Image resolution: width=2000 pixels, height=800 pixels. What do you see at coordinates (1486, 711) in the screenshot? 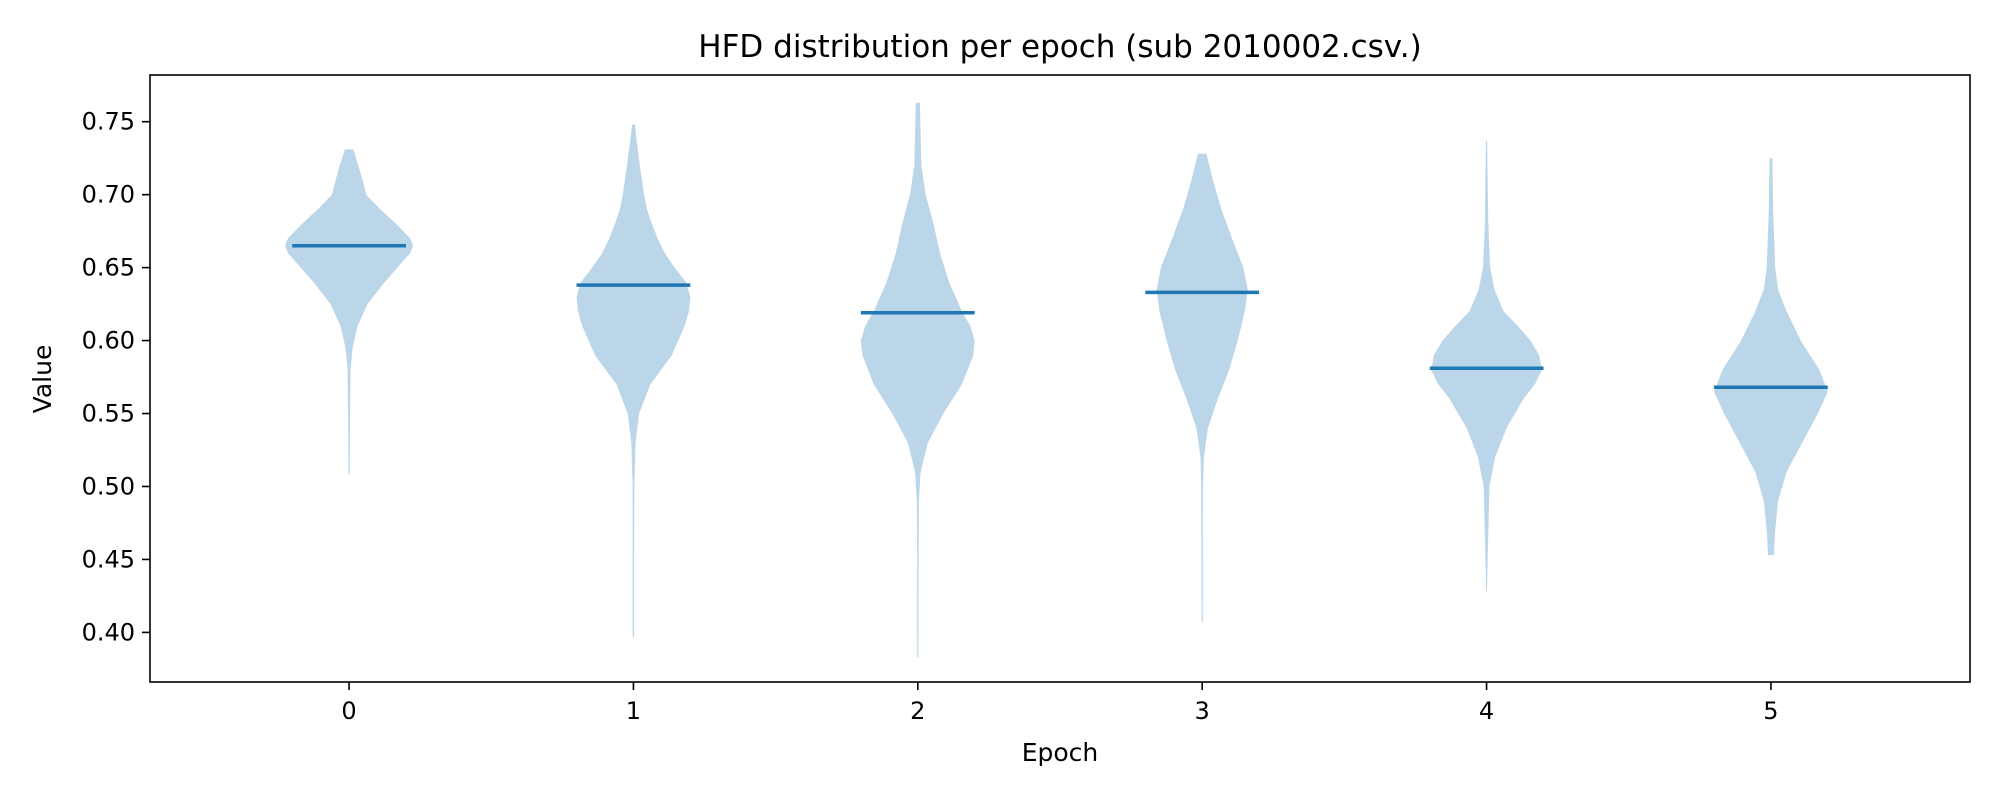
I see `x-tick-label: 4` at bounding box center [1486, 711].